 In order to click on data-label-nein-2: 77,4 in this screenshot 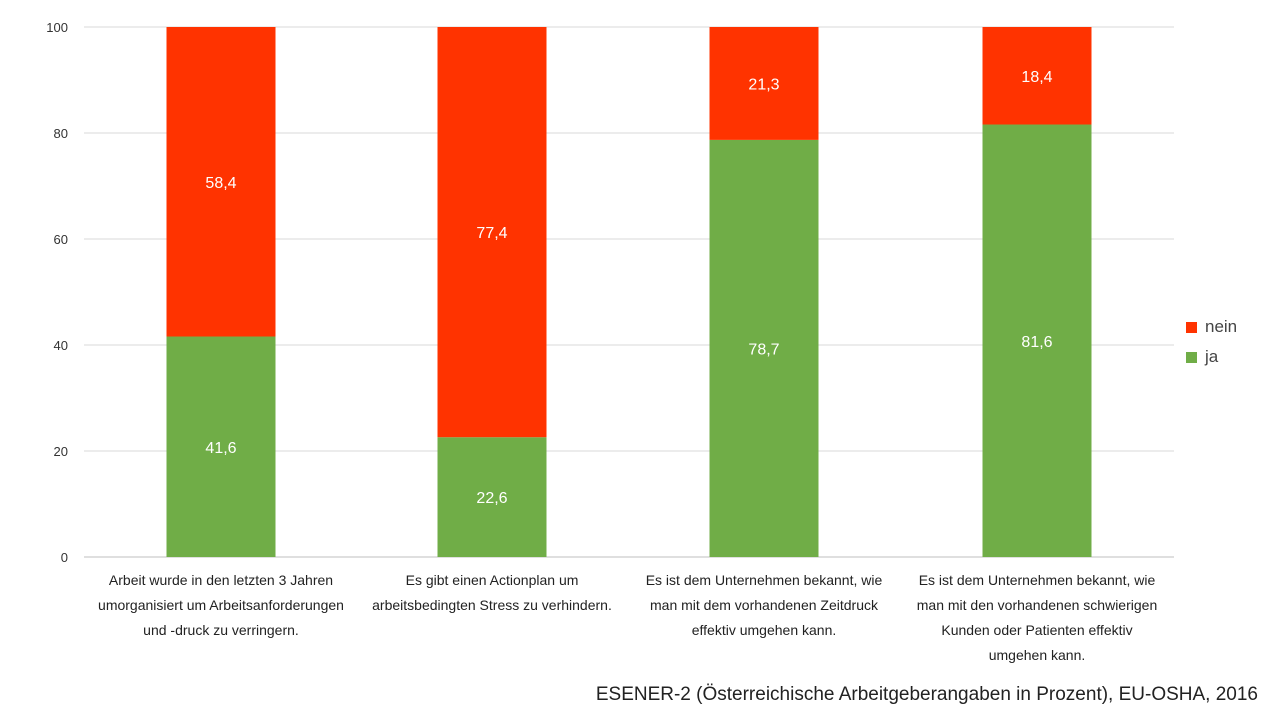, I will do `click(491, 233)`.